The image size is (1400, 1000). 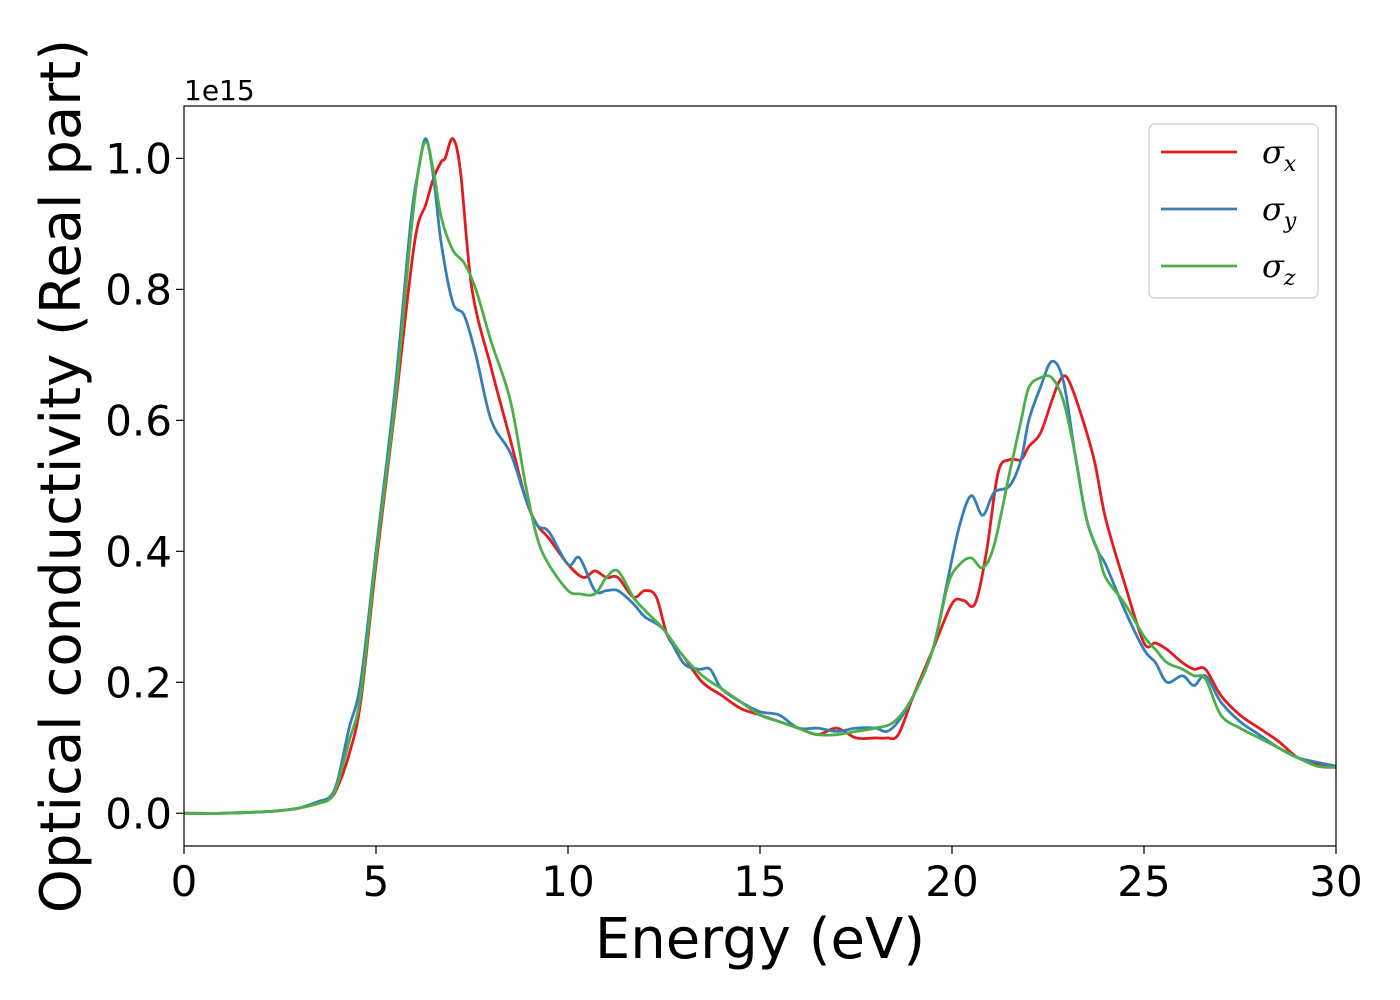 What do you see at coordinates (1279, 269) in the screenshot?
I see `legend-label-z: σz` at bounding box center [1279, 269].